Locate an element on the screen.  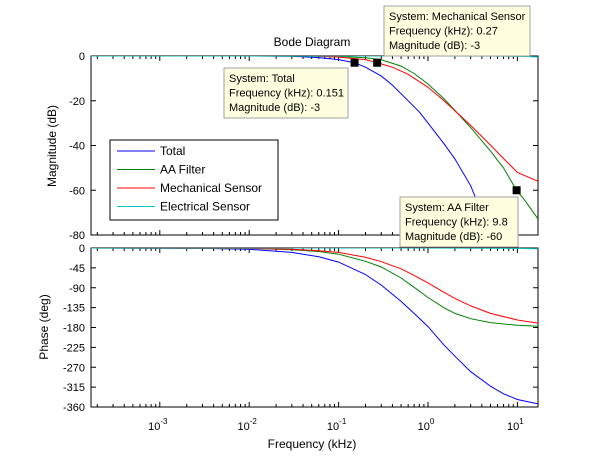
datatip-text: Magnitude (dB): -60 is located at coordinates (453, 237).